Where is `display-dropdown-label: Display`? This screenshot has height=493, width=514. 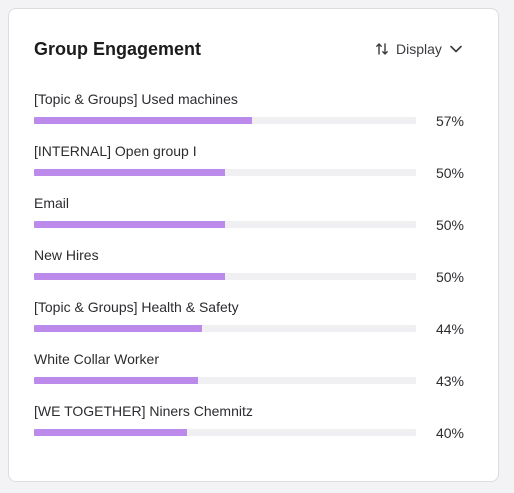 display-dropdown-label: Display is located at coordinates (419, 49).